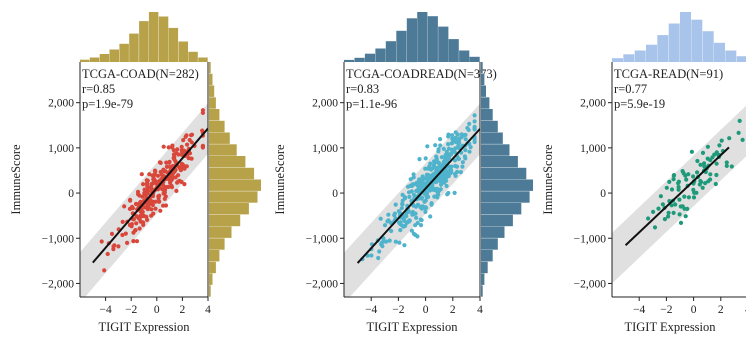 The image size is (746, 341). I want to click on annotation-title: TCGA-READ(N=91), so click(668, 74).